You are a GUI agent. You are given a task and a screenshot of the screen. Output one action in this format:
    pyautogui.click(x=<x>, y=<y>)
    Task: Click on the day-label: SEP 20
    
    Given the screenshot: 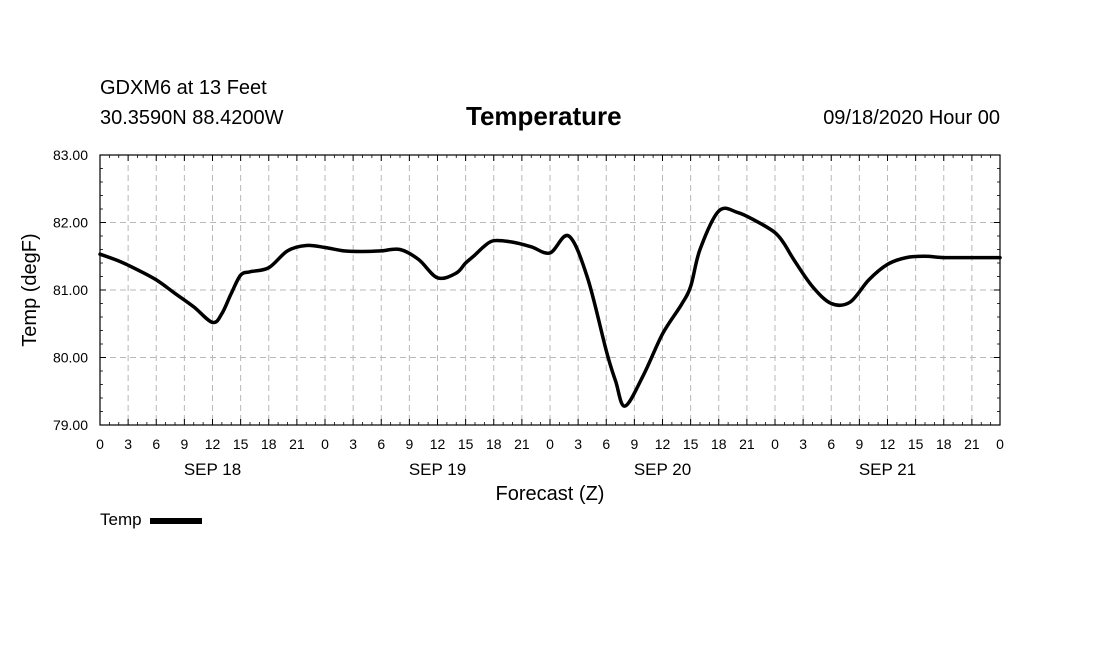 What is the action you would take?
    pyautogui.click(x=662, y=469)
    